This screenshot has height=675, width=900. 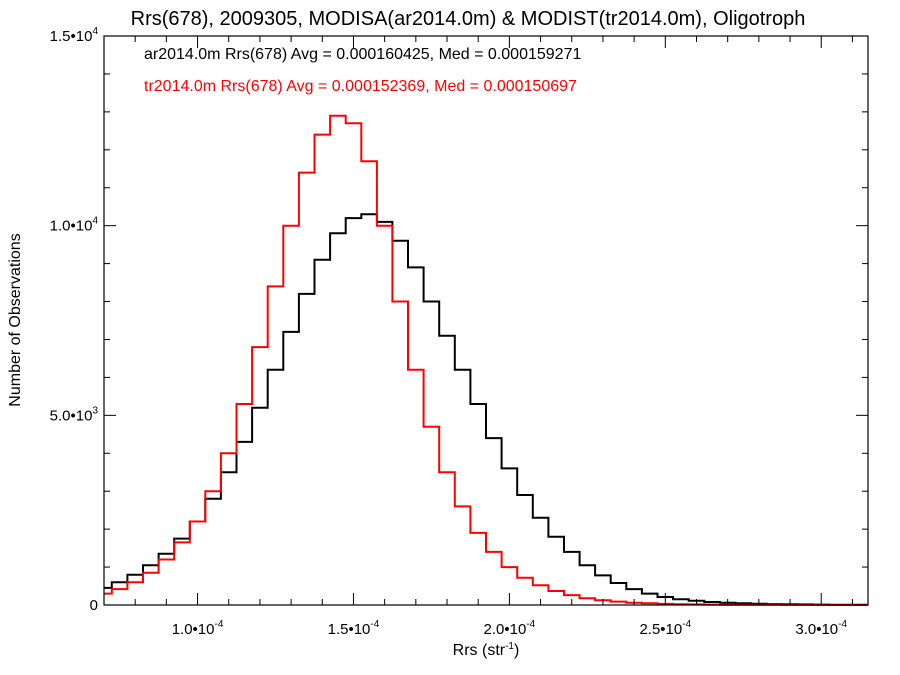 What do you see at coordinates (486, 650) in the screenshot?
I see `x-axis-label: Rrs (str-1)` at bounding box center [486, 650].